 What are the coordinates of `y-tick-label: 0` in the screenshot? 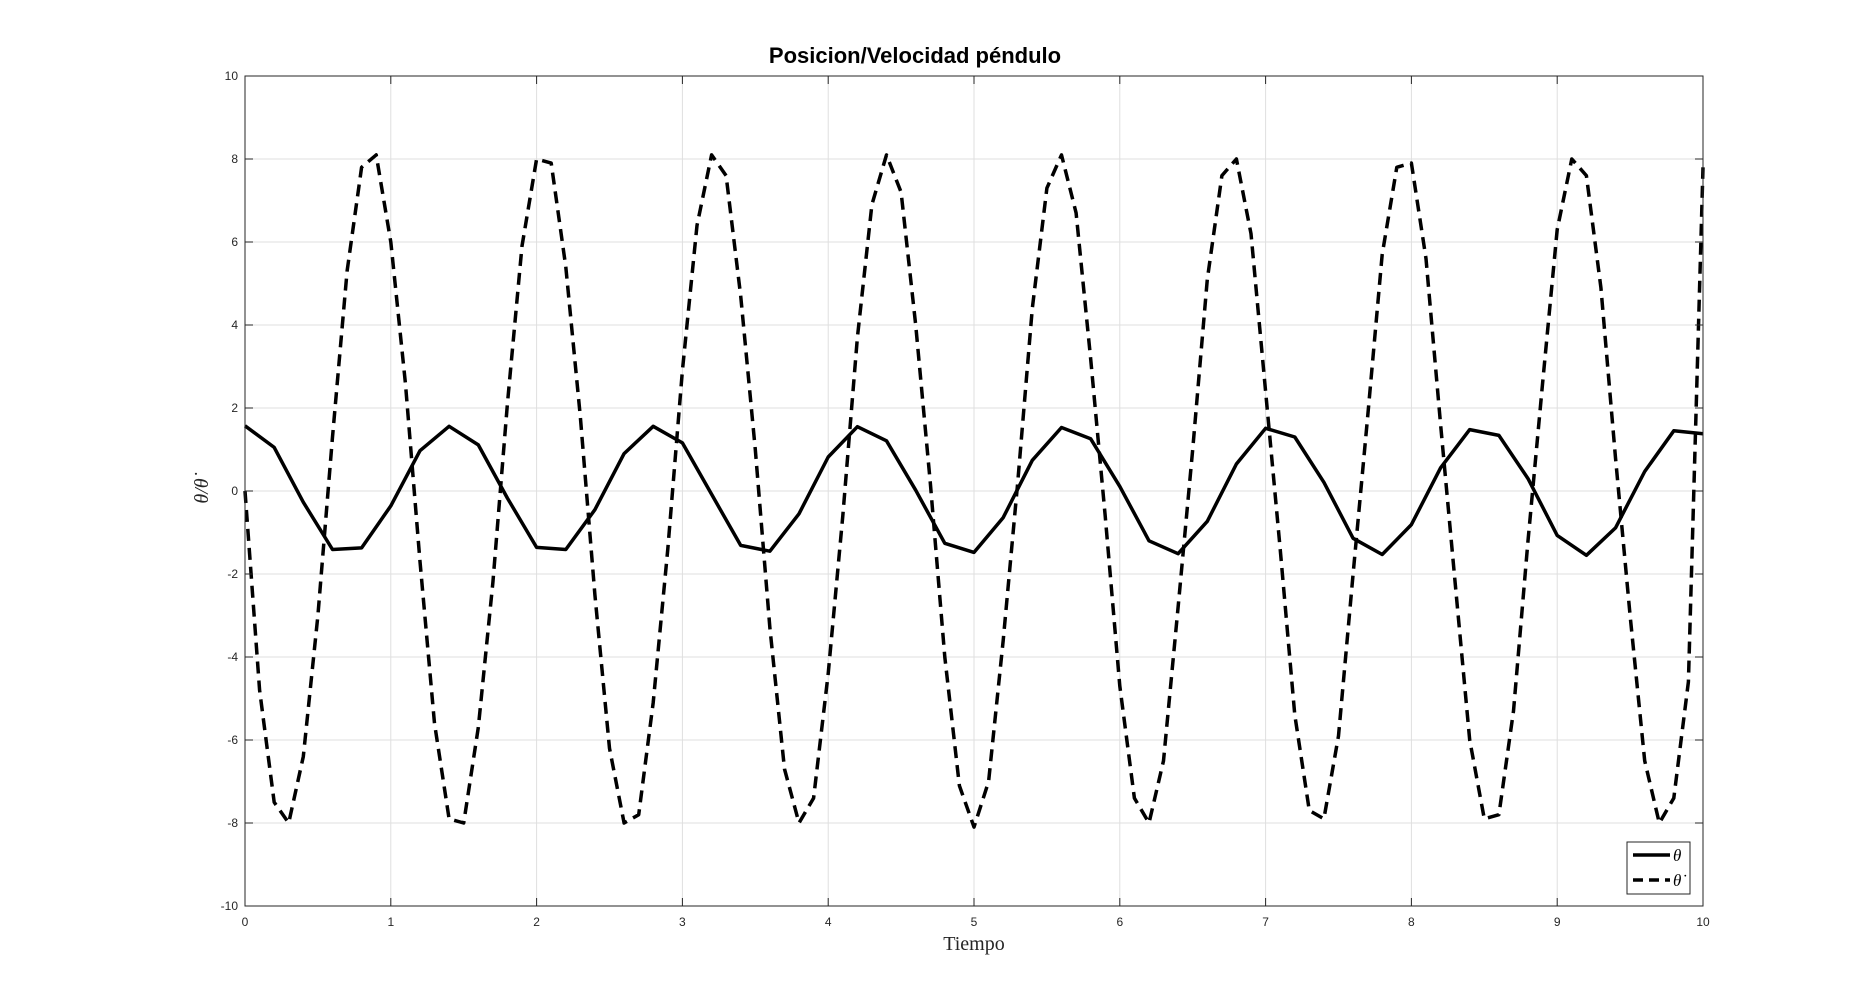 It's located at (234, 491).